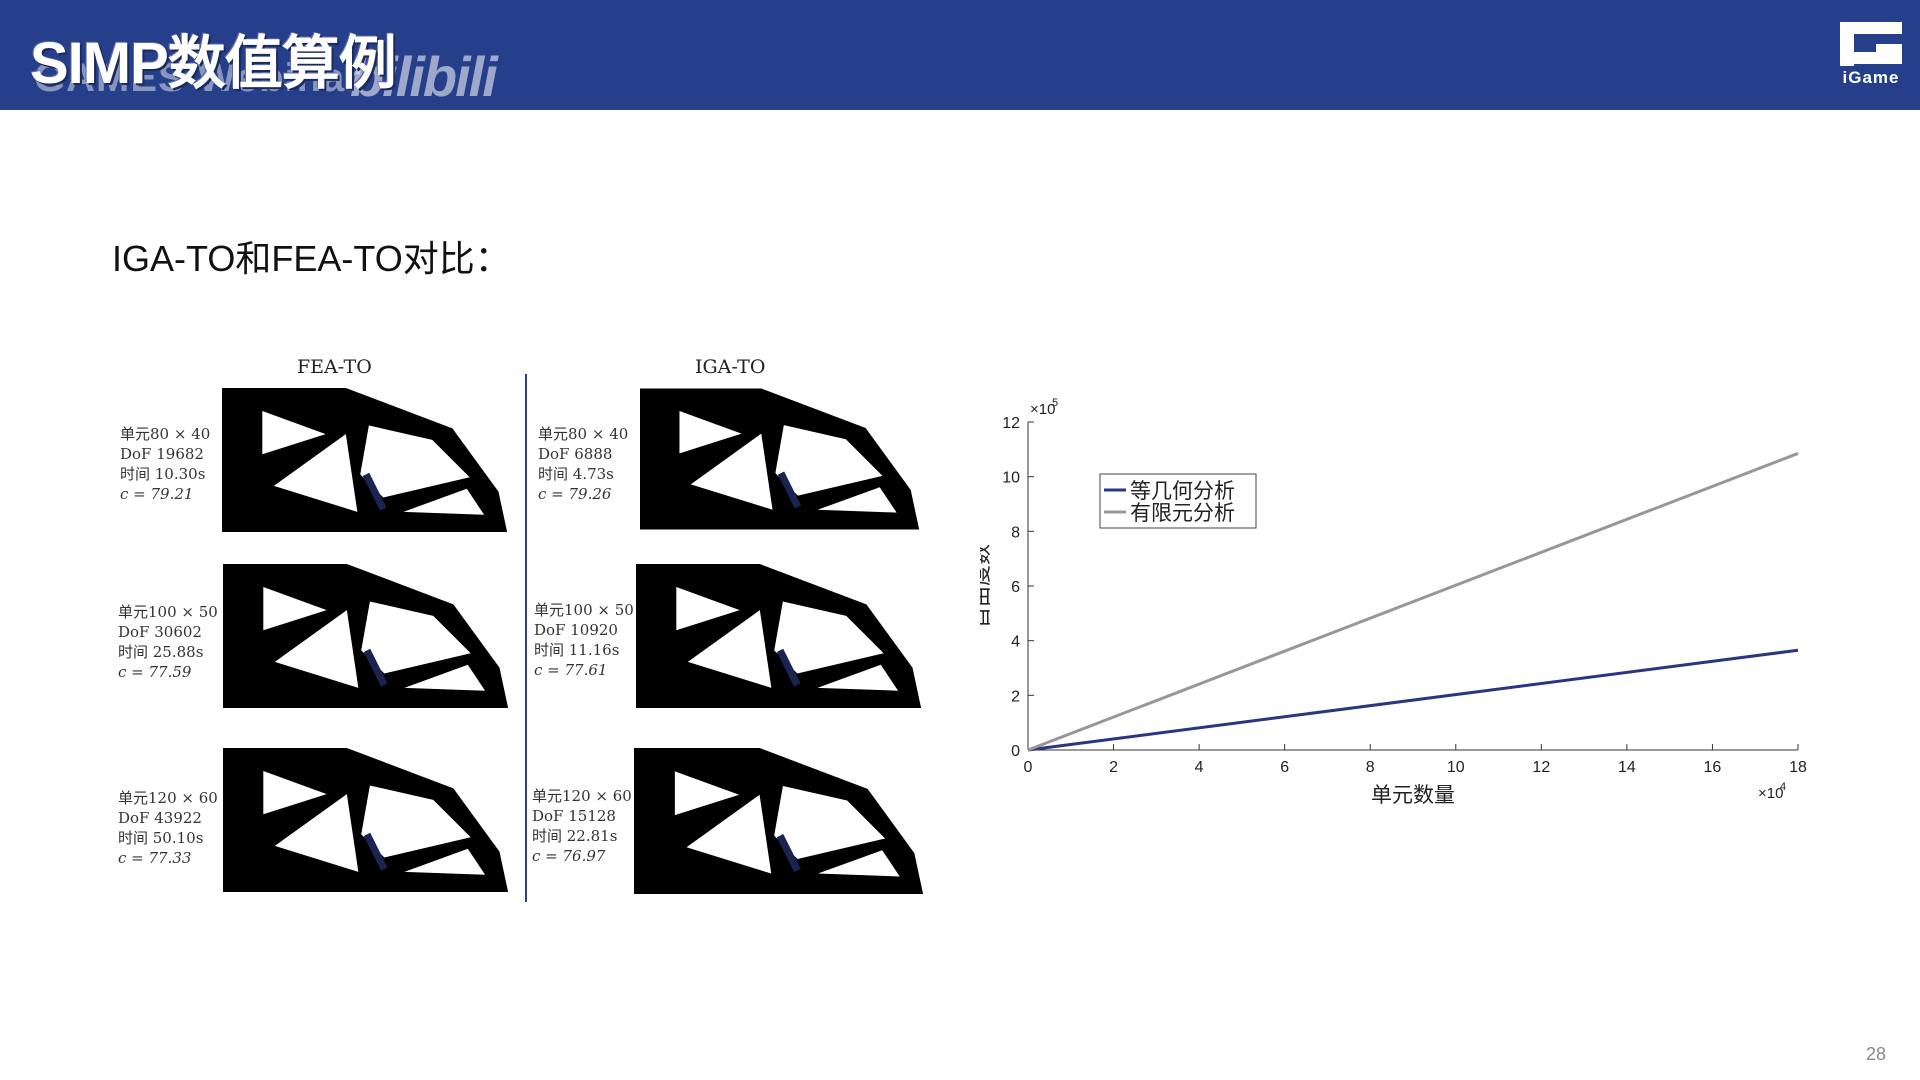 Image resolution: width=1920 pixels, height=1080 pixels. What do you see at coordinates (1015, 587) in the screenshot?
I see `y-tick-label: 6` at bounding box center [1015, 587].